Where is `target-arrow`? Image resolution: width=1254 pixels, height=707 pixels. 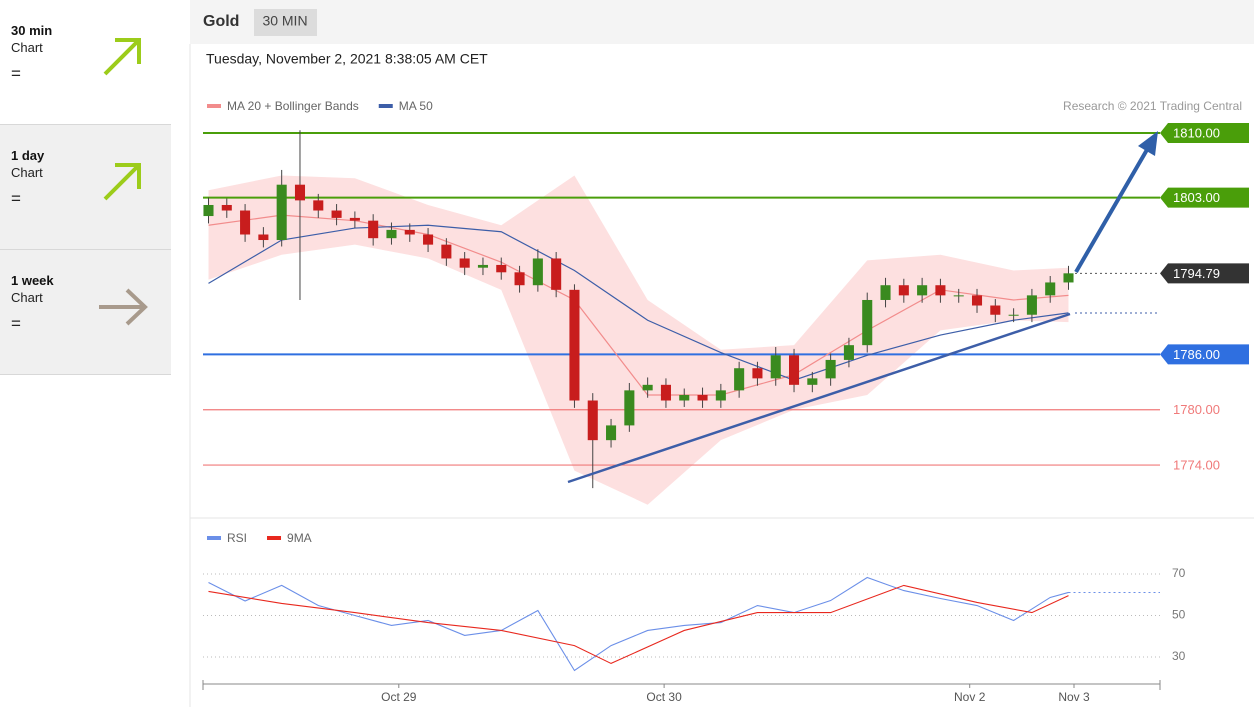 target-arrow is located at coordinates (1112, 210).